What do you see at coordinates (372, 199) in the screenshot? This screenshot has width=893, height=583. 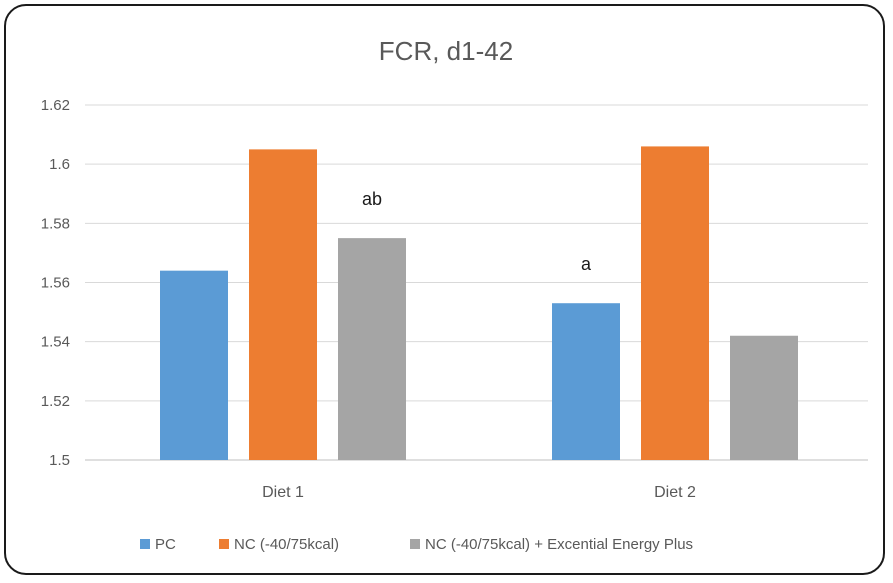 I see `significance-label: ab` at bounding box center [372, 199].